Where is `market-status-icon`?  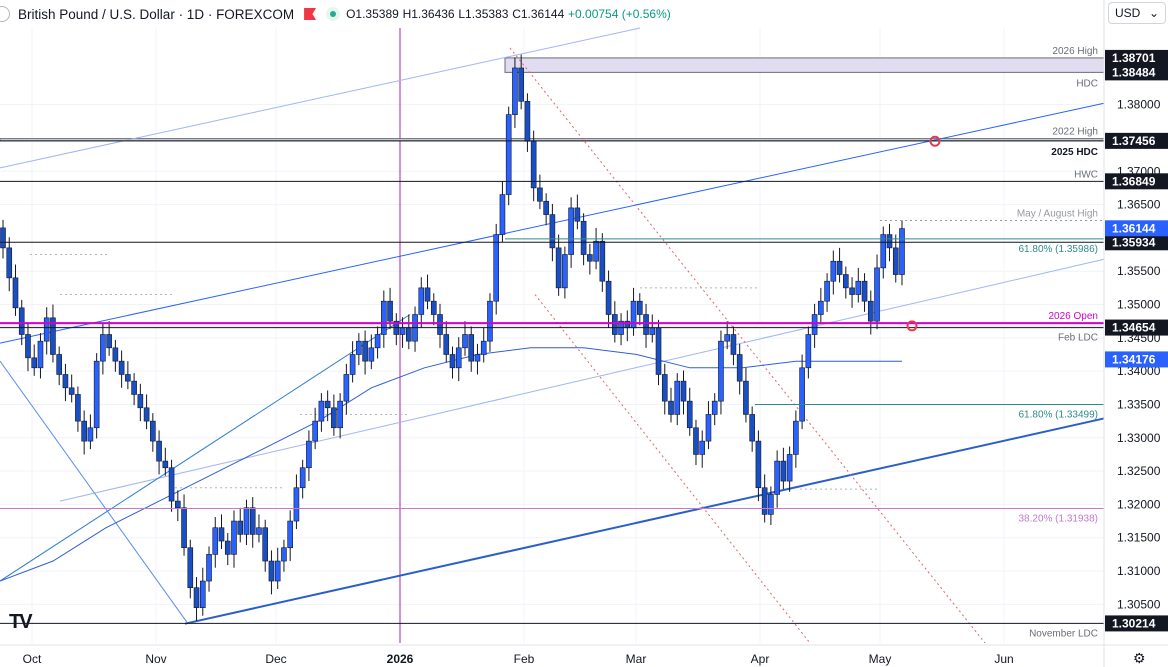
market-status-icon is located at coordinates (333, 14).